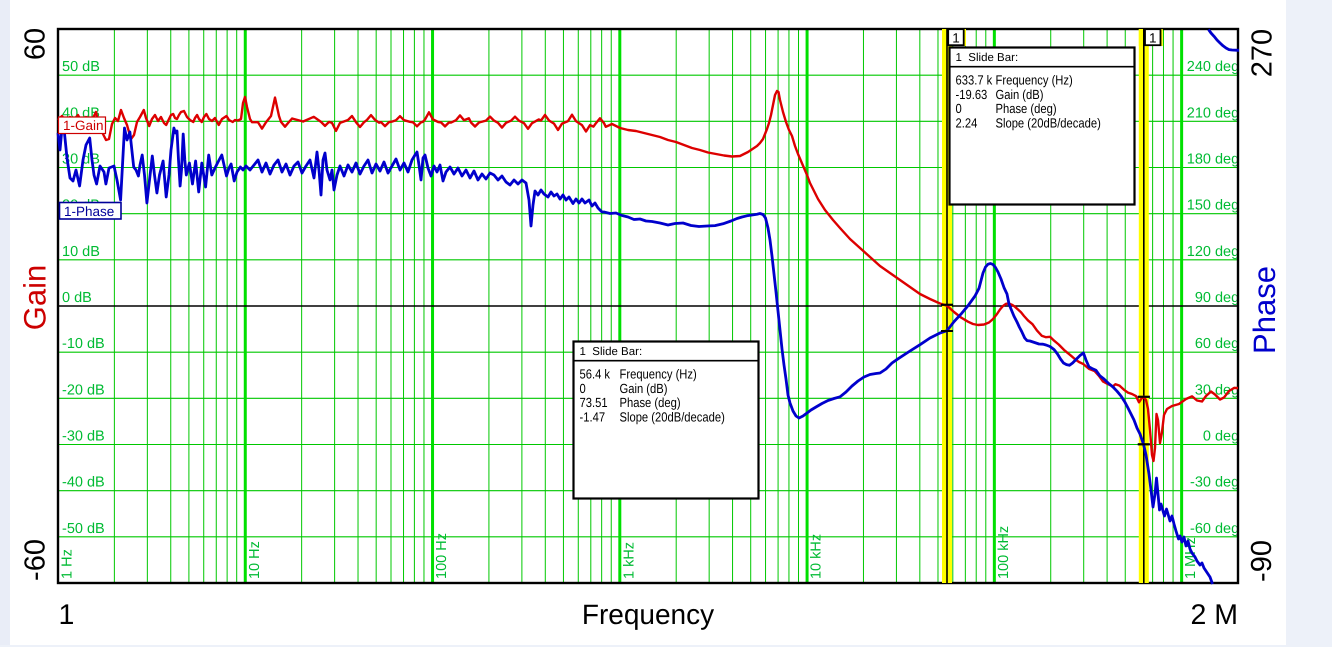 Image resolution: width=1332 pixels, height=647 pixels. I want to click on svg-text: 10 Hz, so click(255, 560).